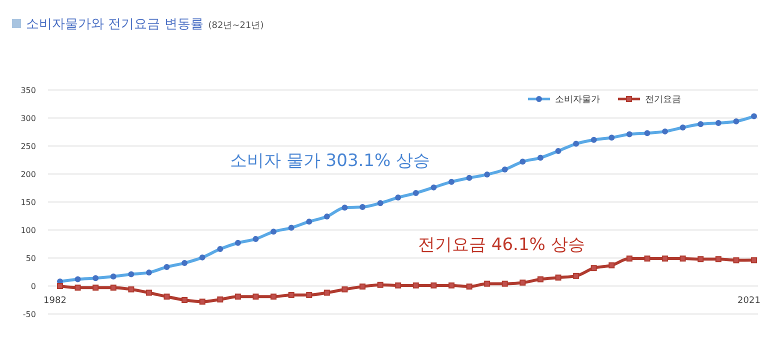 This screenshot has width=773, height=342. What do you see at coordinates (236, 26) in the screenshot?
I see `chart-subtitle: (82년~21년)` at bounding box center [236, 26].